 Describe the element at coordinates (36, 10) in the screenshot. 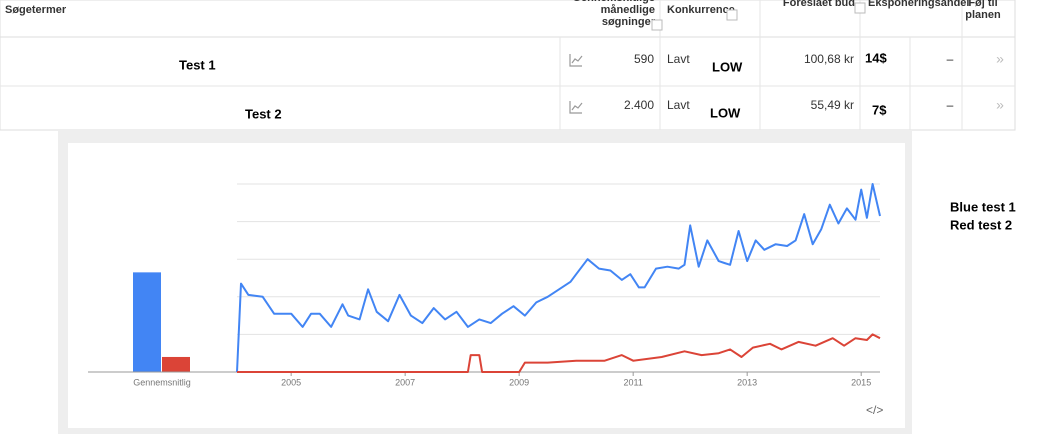

I see `header-label: Søgetermer` at that location.